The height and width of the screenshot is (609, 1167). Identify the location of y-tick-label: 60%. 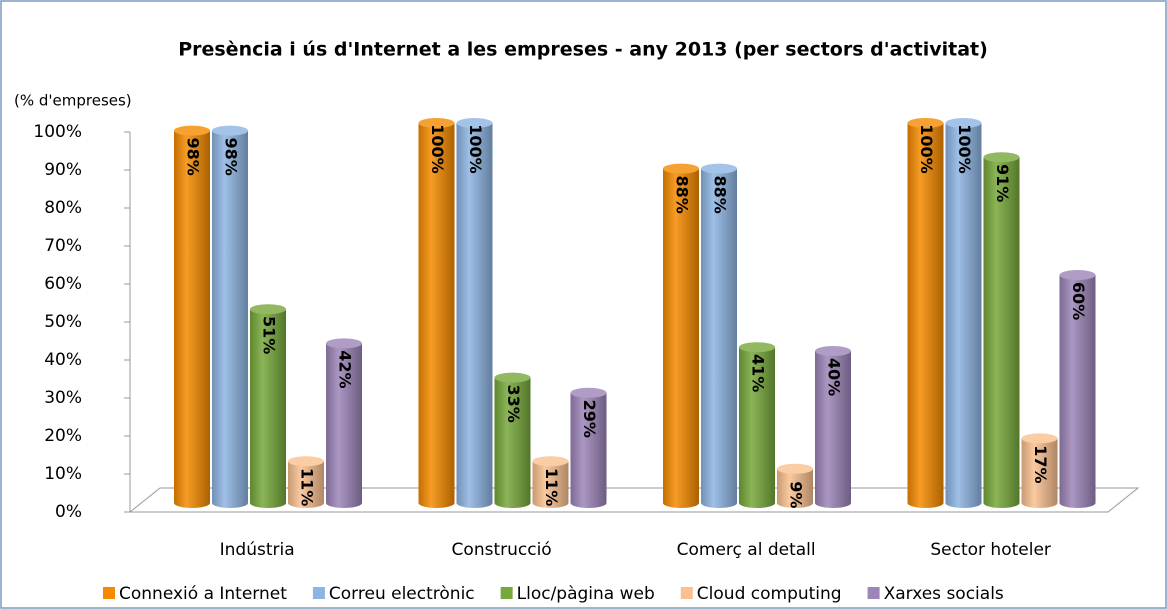
(63, 284).